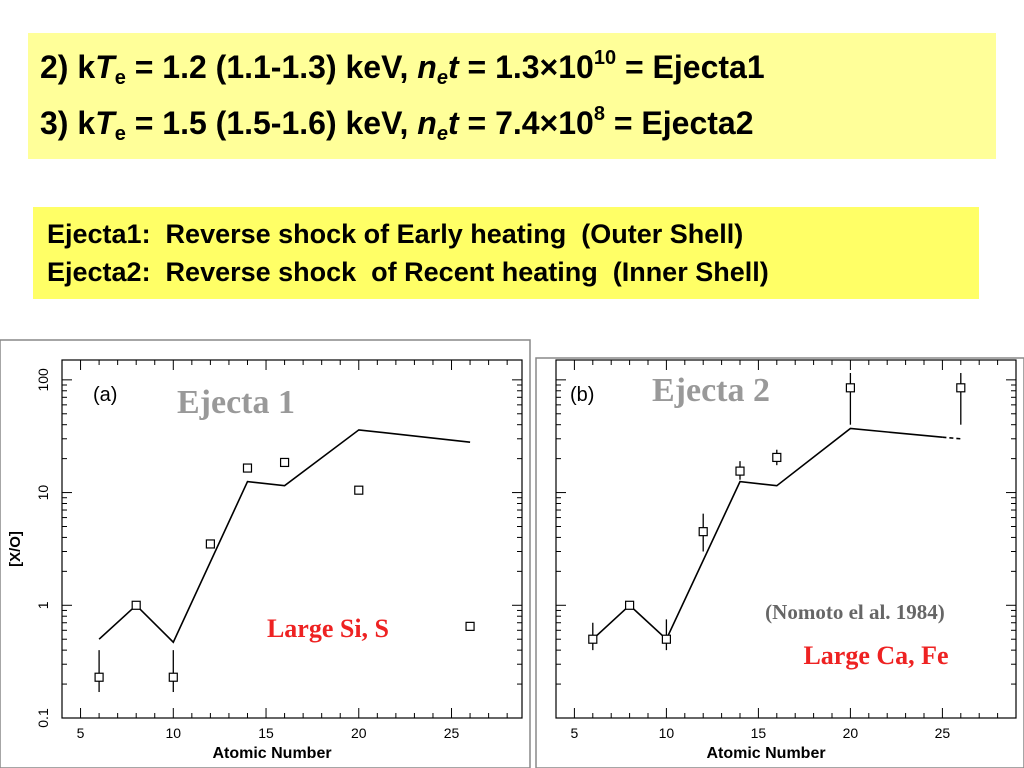 The height and width of the screenshot is (768, 1024). I want to click on chart-b-x-tick-label: 25, so click(943, 733).